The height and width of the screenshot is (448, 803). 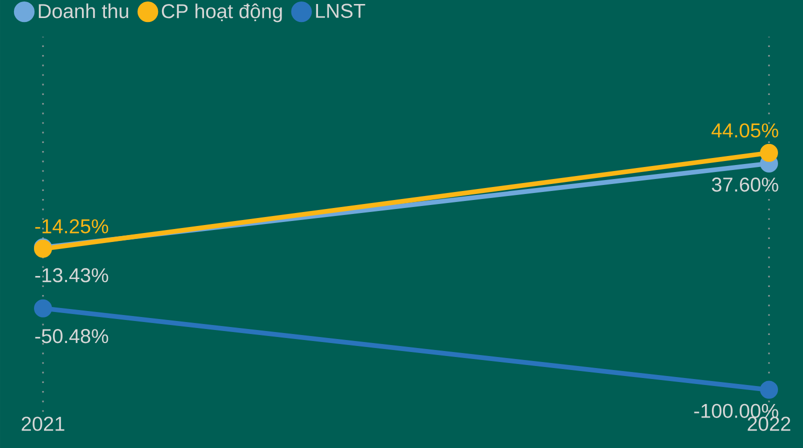 I want to click on legend-label: Doanh thu, so click(x=83, y=11).